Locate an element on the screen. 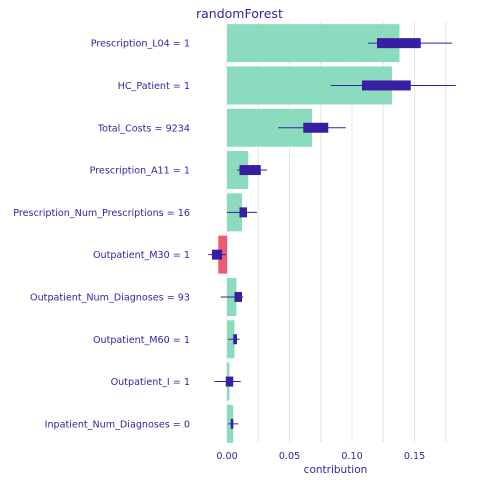  chart-title: randomForest is located at coordinates (239, 13).